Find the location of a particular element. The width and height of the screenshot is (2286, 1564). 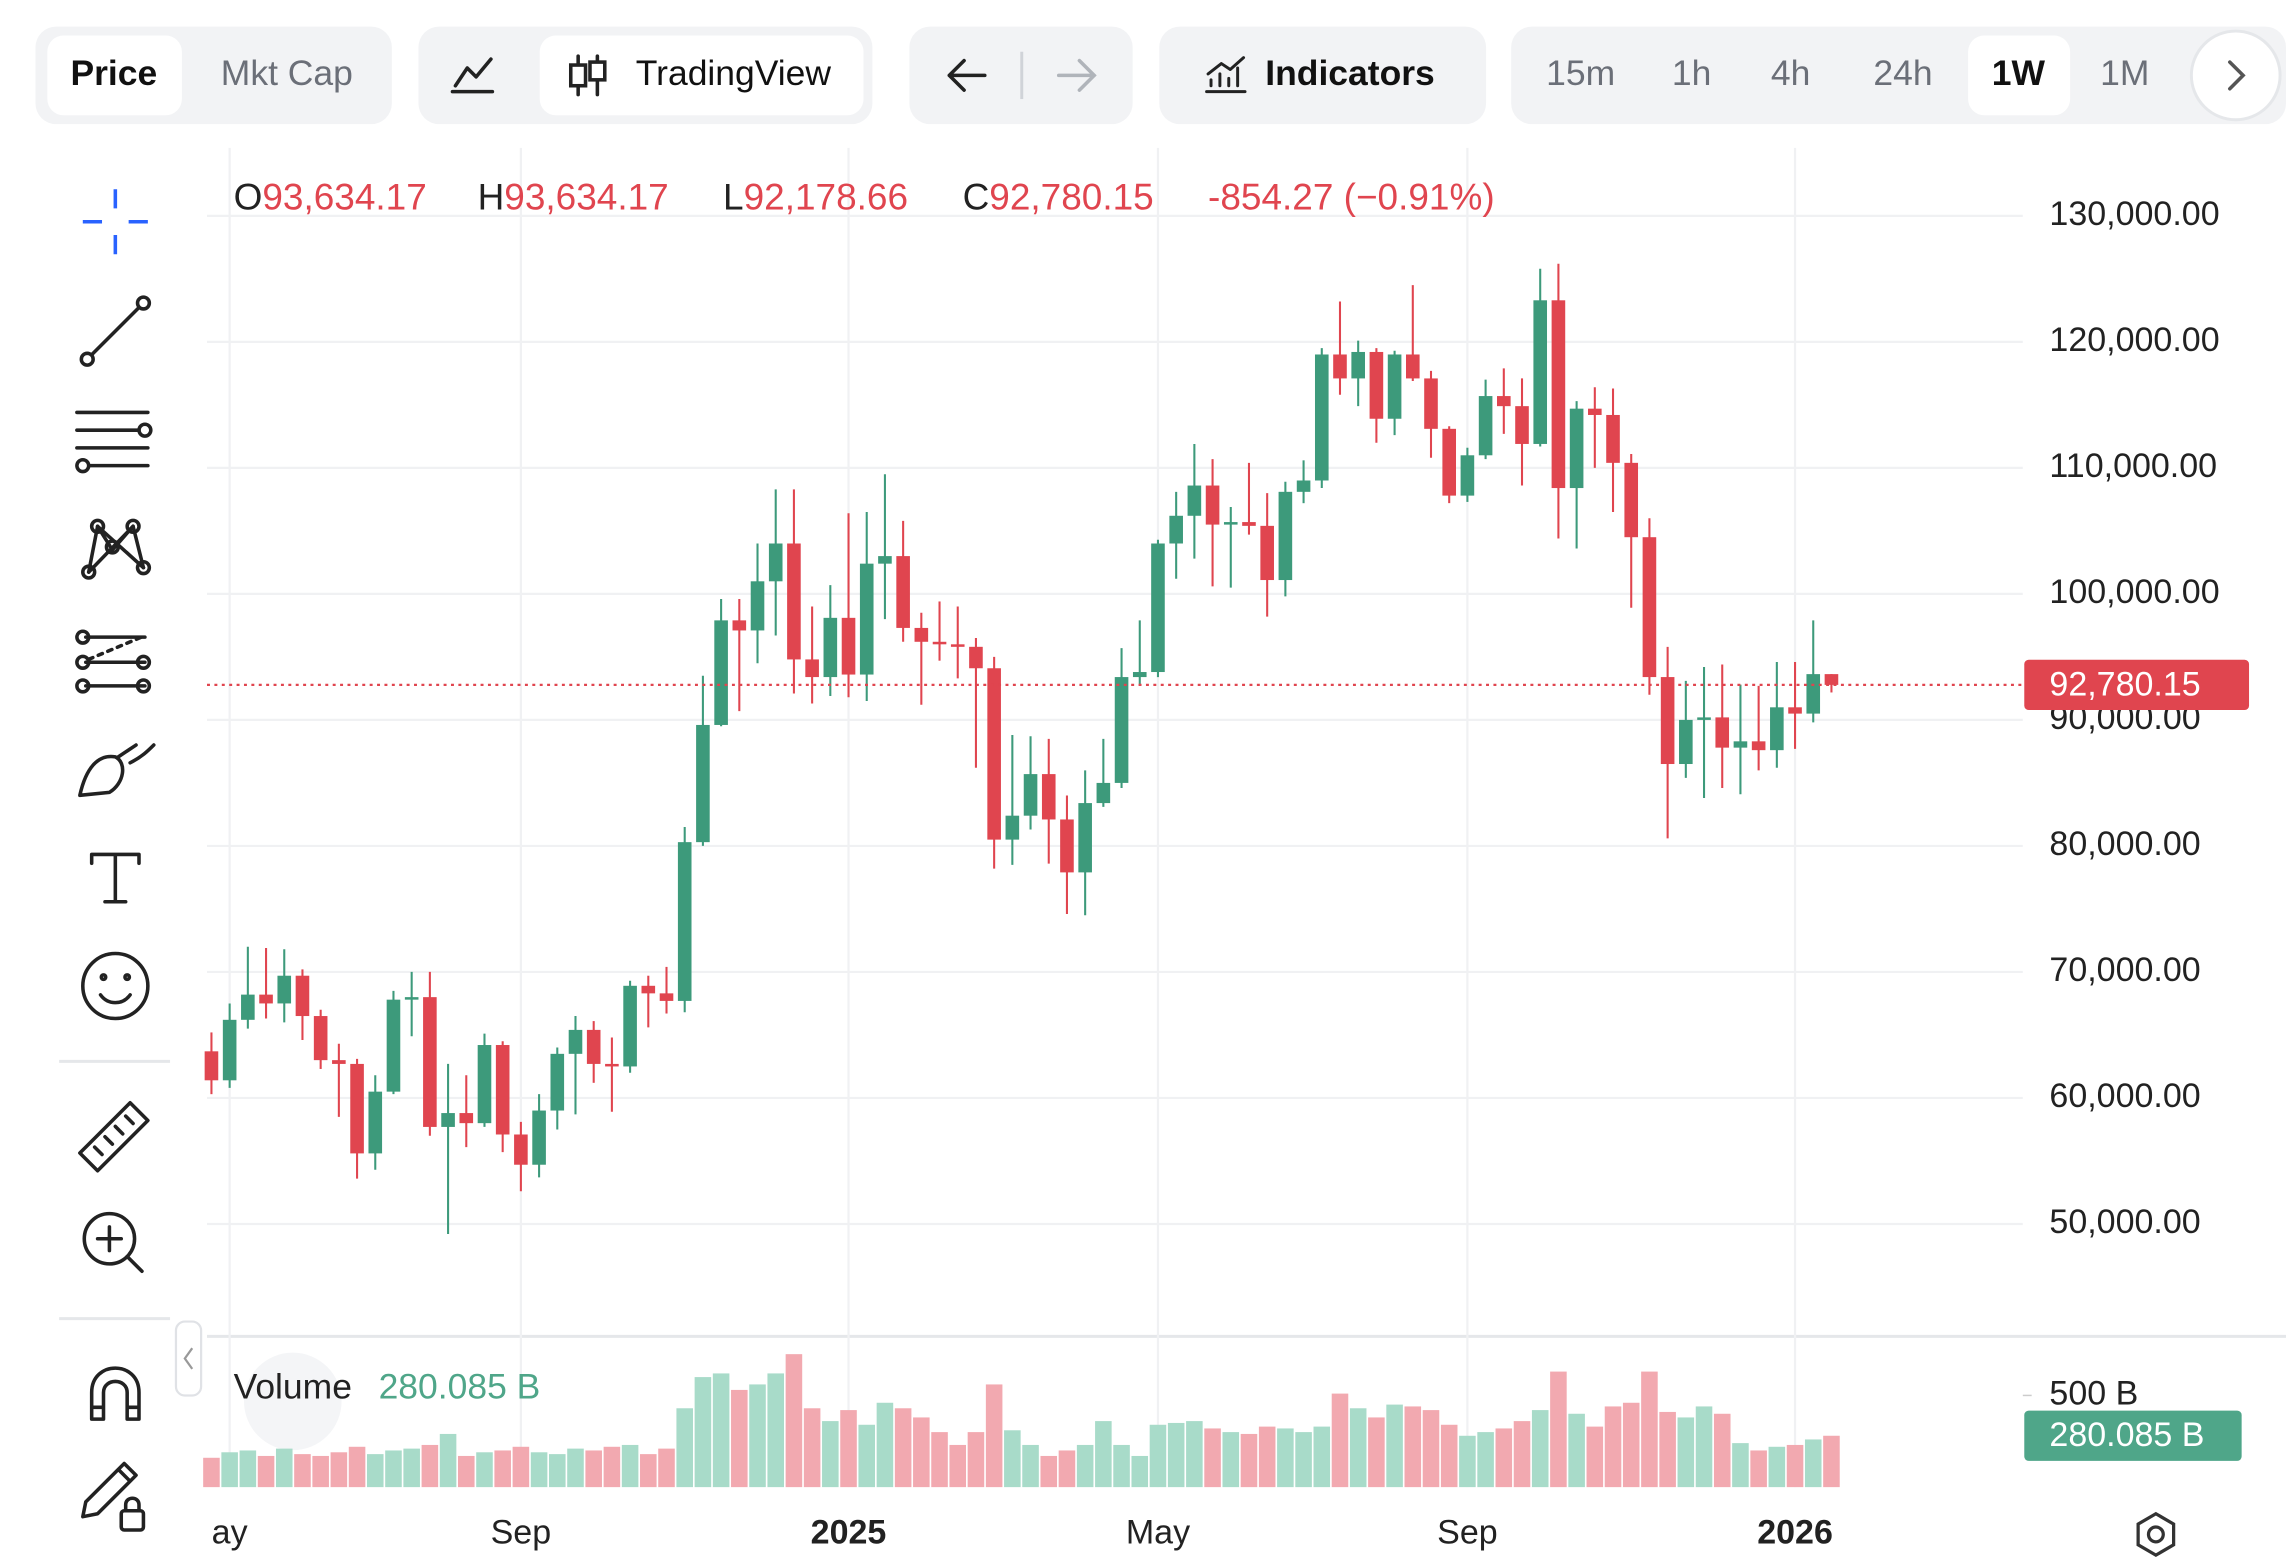

crosshair-tool is located at coordinates (115, 222).